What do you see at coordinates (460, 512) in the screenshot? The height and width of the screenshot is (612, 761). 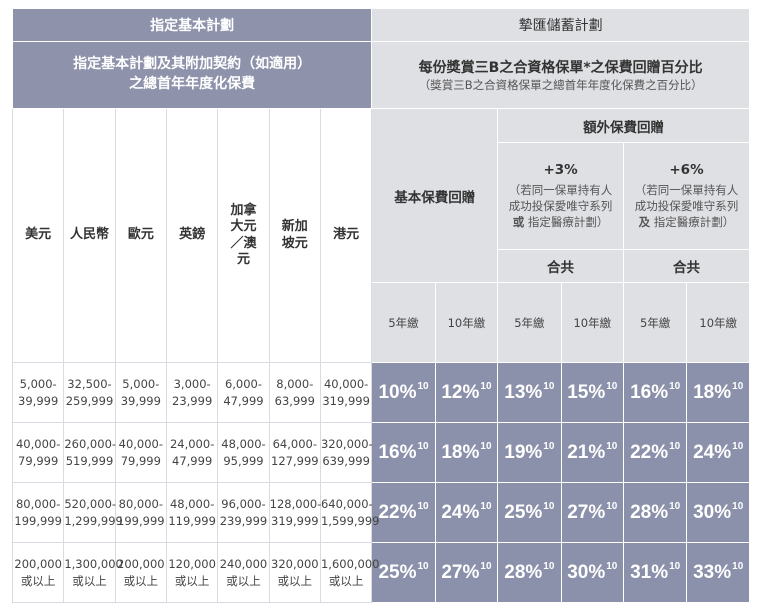 I see `rebate-rate-value: 24%` at bounding box center [460, 512].